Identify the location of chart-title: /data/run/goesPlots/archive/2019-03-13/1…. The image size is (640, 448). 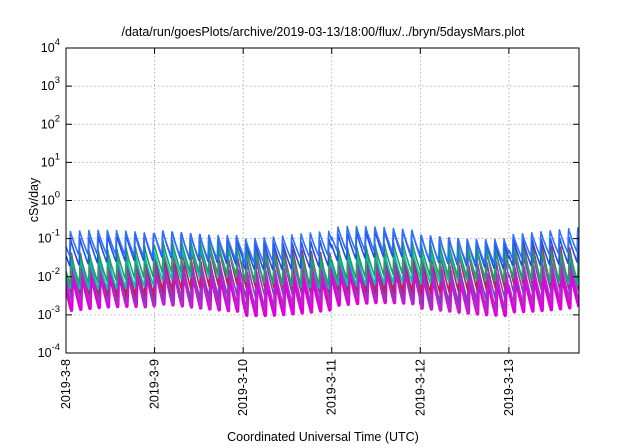
(323, 32).